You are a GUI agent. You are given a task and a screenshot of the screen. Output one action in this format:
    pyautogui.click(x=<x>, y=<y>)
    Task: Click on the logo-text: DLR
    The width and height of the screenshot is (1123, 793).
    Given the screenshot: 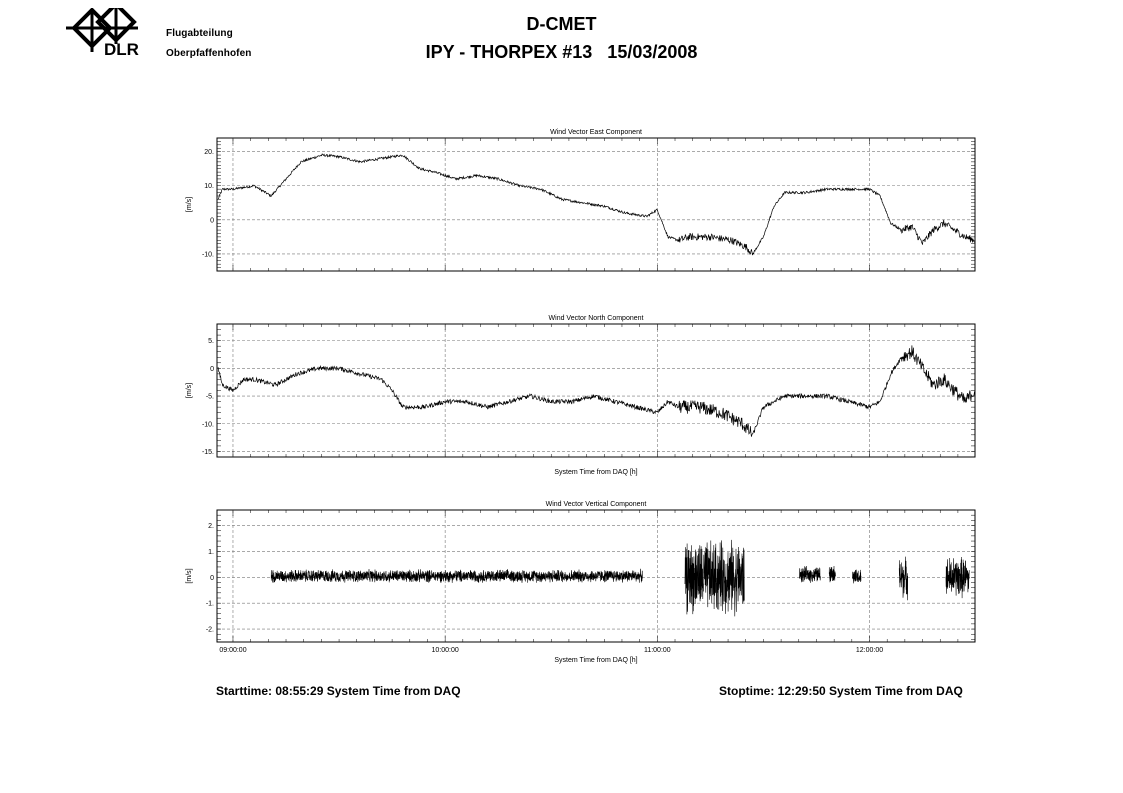 What is the action you would take?
    pyautogui.click(x=121, y=49)
    